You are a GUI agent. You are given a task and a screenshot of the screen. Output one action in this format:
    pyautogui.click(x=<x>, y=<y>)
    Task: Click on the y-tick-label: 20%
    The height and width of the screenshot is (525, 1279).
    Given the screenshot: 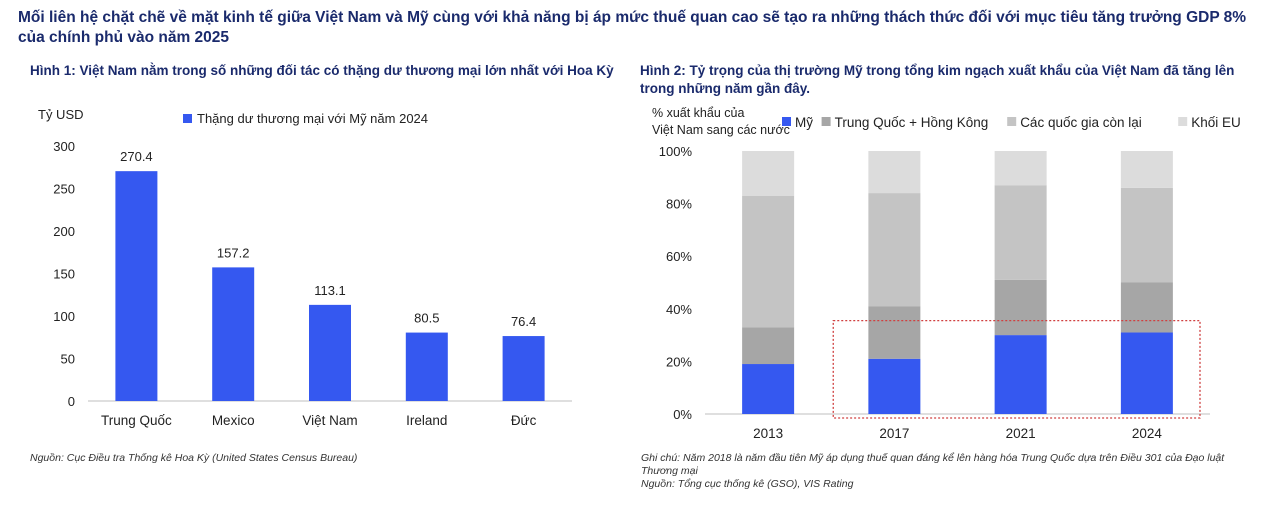 What is the action you would take?
    pyautogui.click(x=679, y=361)
    